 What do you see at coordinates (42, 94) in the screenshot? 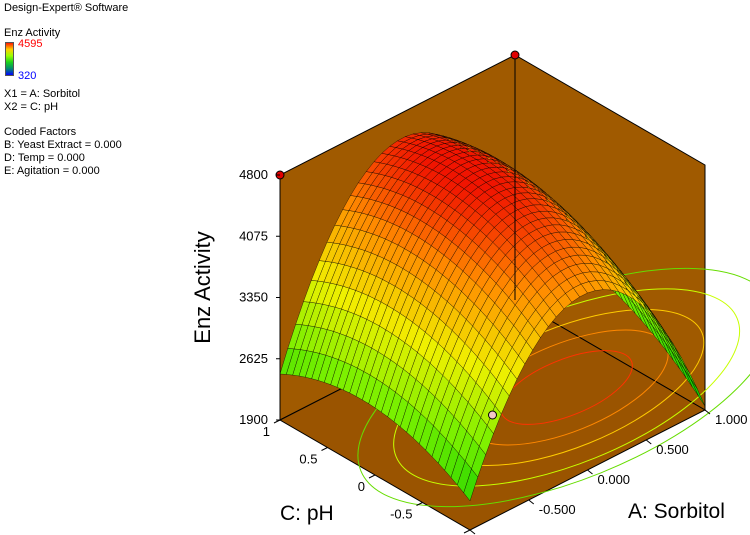
I see `factor-x1: X1 = A: Sorbitol` at bounding box center [42, 94].